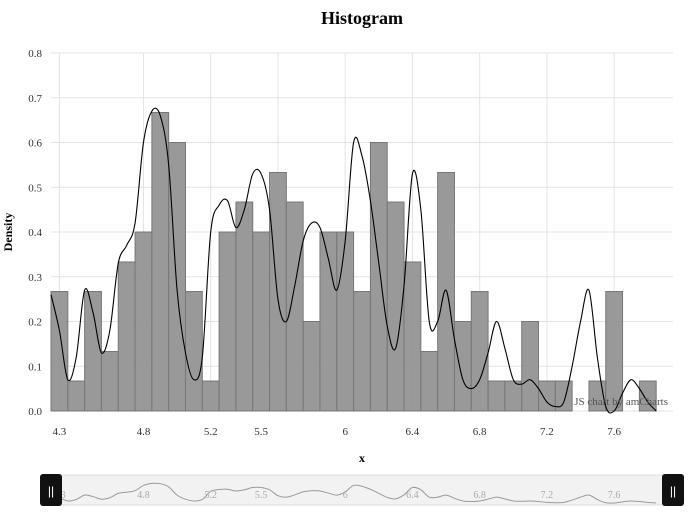 The width and height of the screenshot is (700, 532). Describe the element at coordinates (345, 432) in the screenshot. I see `x-tick-label-4: 6` at that location.